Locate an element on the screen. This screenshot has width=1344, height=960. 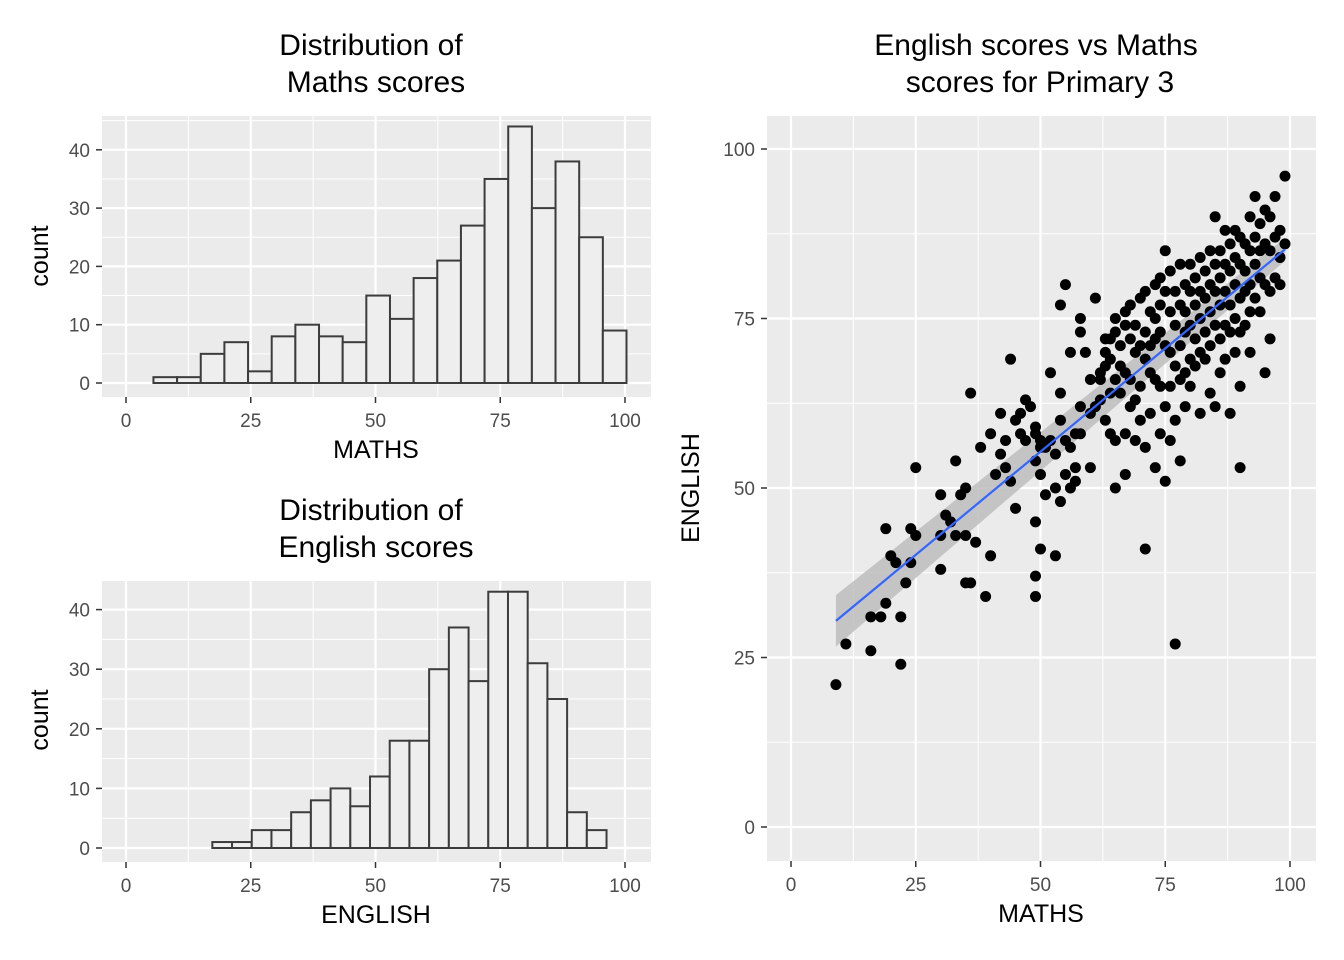
english-hist-x-ticks: 0 25 50 75 100 is located at coordinates (381, 879).